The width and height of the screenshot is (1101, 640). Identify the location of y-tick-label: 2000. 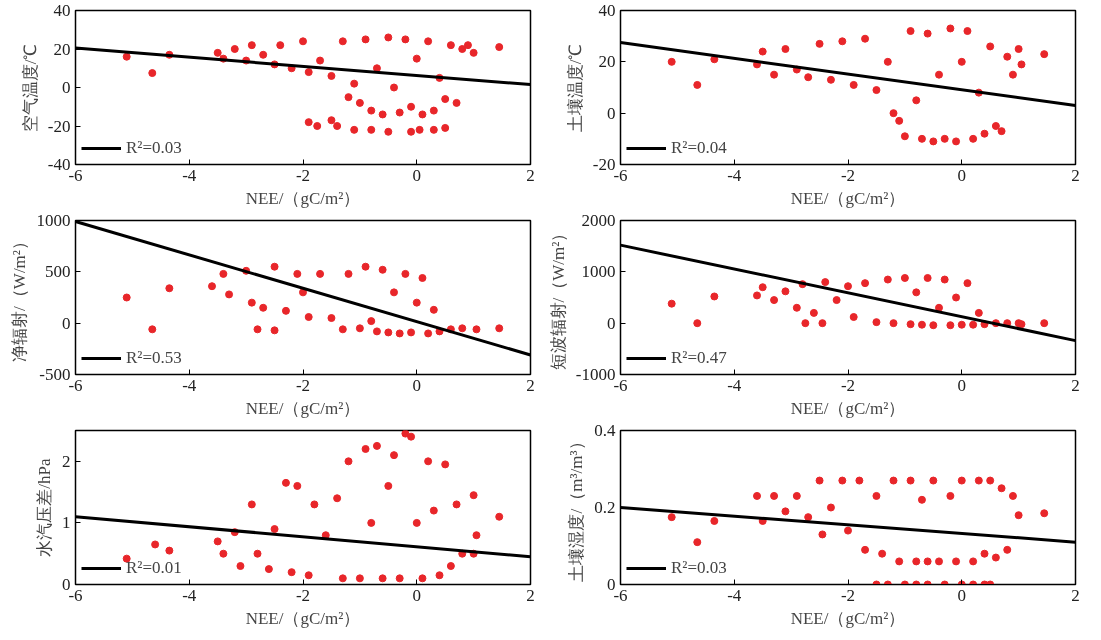
(598, 220).